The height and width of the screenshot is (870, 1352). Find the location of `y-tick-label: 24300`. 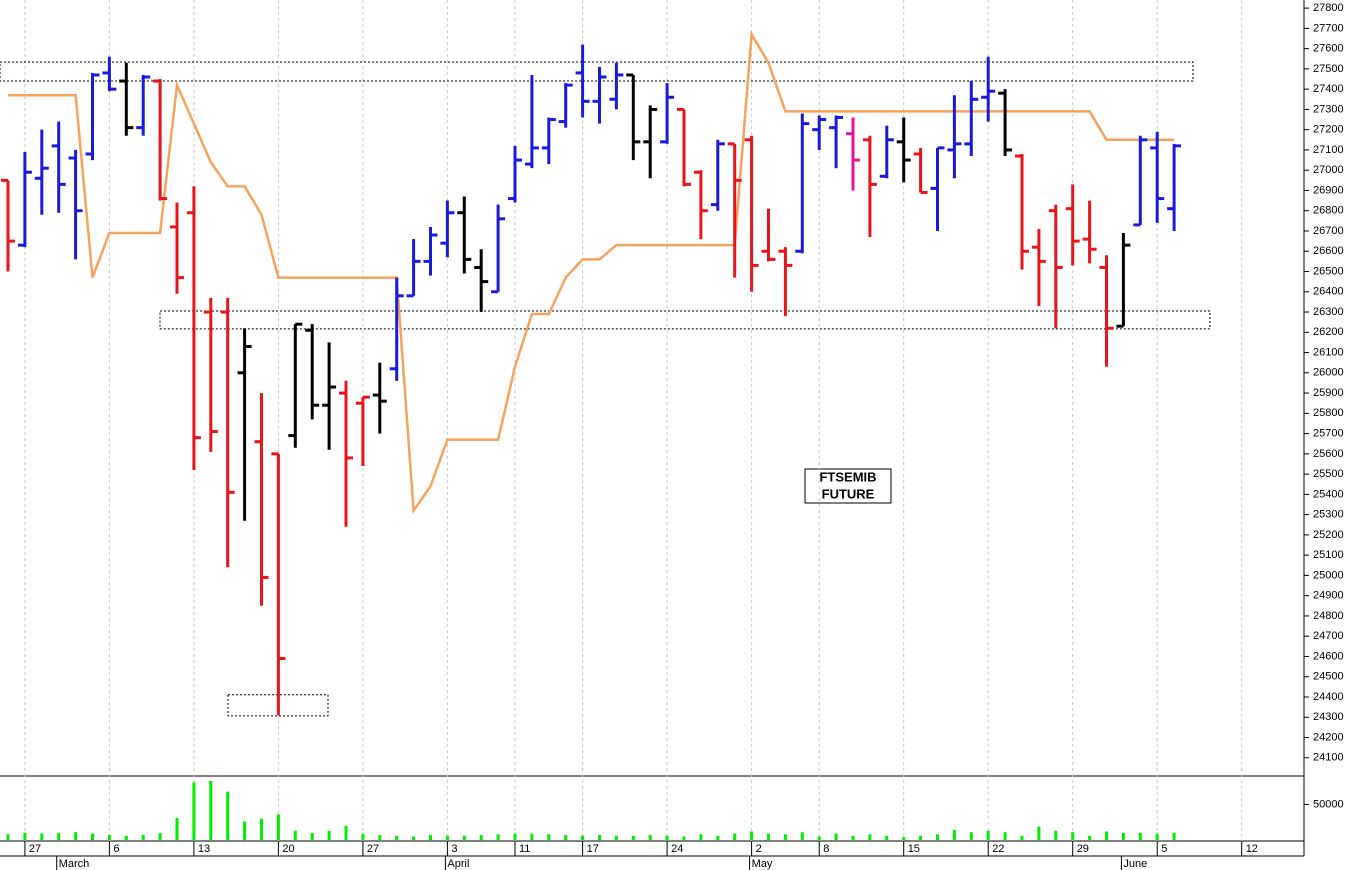

y-tick-label: 24300 is located at coordinates (1328, 717).